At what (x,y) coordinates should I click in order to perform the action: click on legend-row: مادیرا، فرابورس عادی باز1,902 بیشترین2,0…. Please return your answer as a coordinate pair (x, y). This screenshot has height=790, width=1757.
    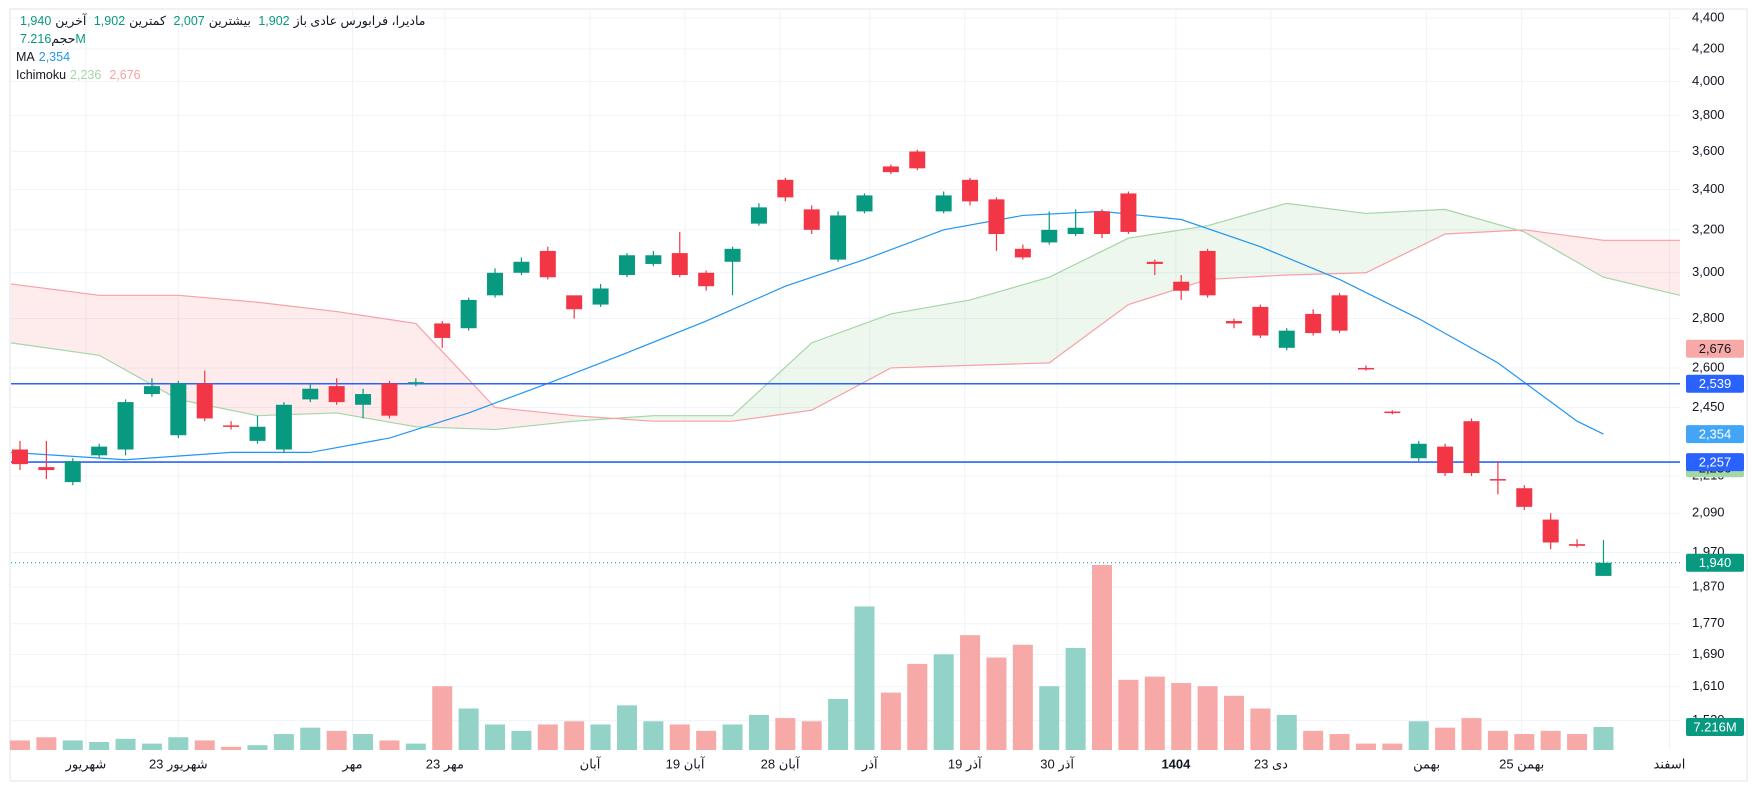
    Looking at the image, I should click on (221, 21).